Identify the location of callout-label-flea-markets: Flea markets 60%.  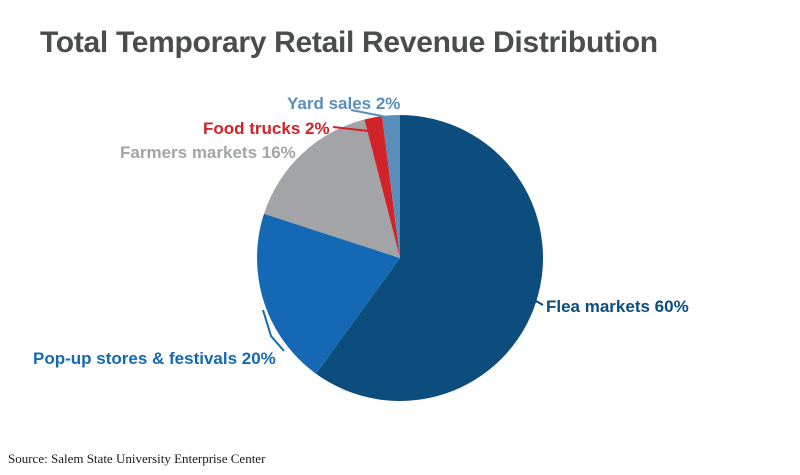
(617, 306).